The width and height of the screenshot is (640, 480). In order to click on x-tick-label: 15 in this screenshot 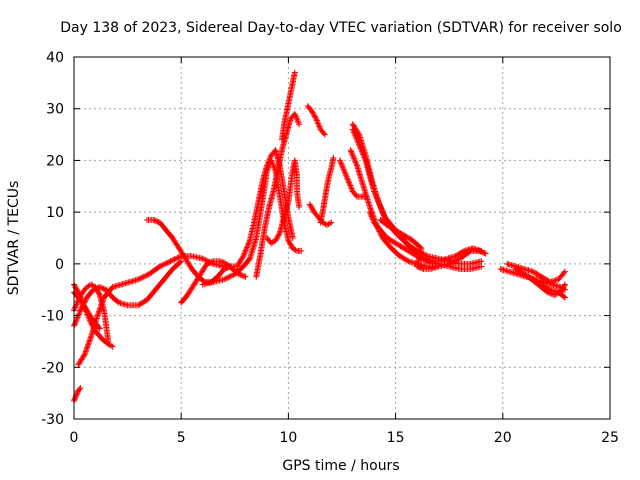, I will do `click(396, 438)`.